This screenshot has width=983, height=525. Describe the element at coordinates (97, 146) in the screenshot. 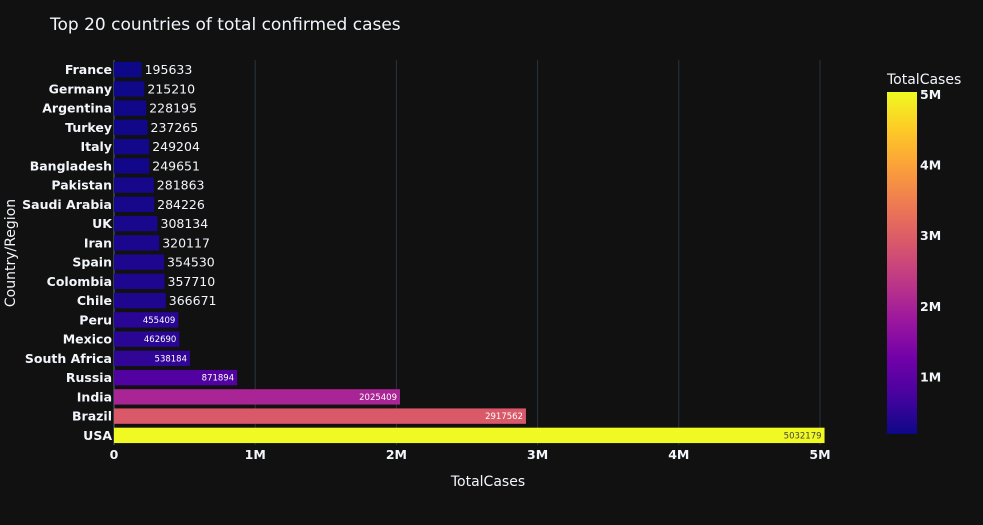

I see `y-tick-label: Italy` at that location.